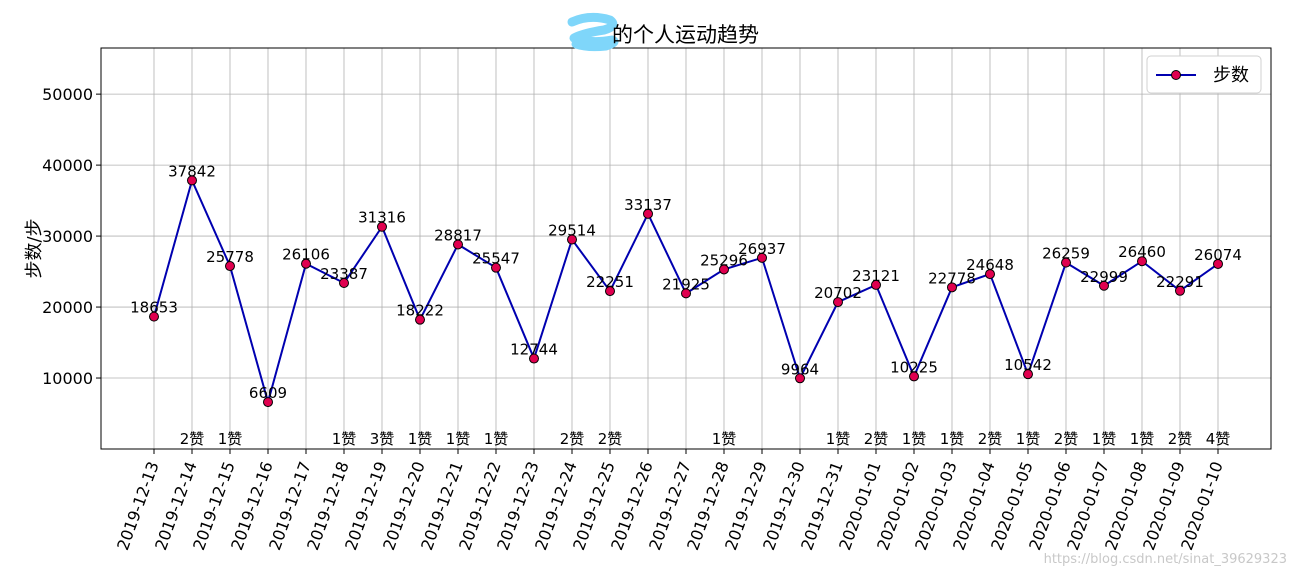 The image size is (1296, 576). Describe the element at coordinates (1176, 75) in the screenshot. I see `legend-marker-swatch` at that location.